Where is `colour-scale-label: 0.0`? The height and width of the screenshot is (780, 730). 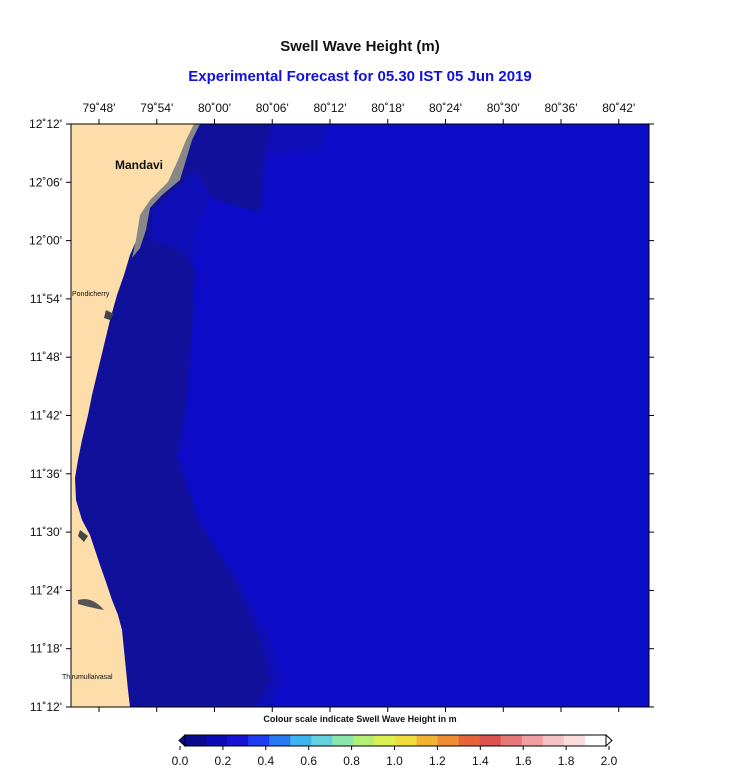
colour-scale-label: 0.0 is located at coordinates (180, 761).